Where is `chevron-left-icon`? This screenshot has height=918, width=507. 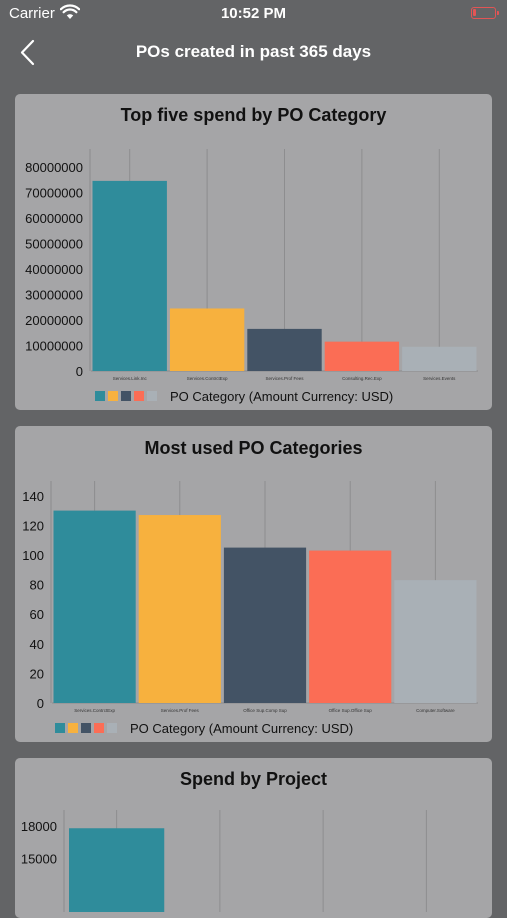
chevron-left-icon is located at coordinates (27, 52).